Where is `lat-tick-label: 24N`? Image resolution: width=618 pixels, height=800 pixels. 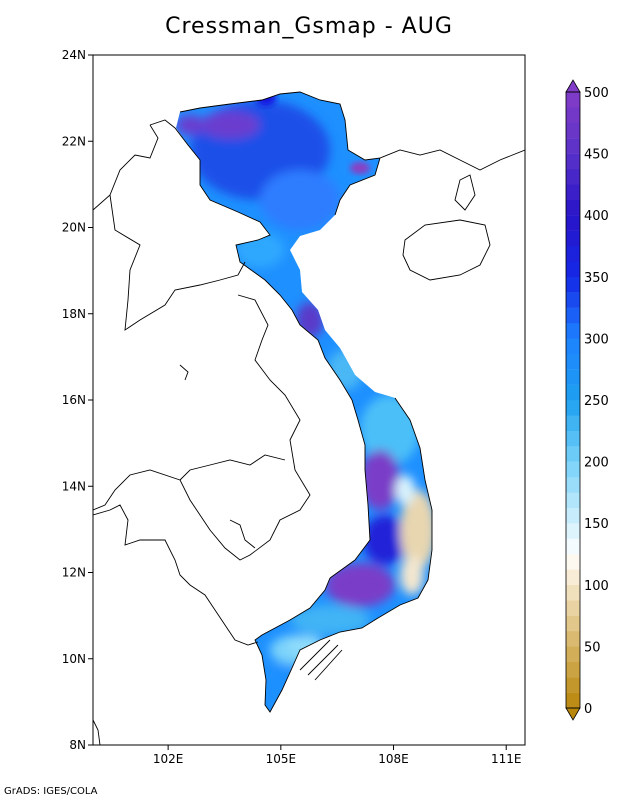
lat-tick-label: 24N is located at coordinates (74, 55).